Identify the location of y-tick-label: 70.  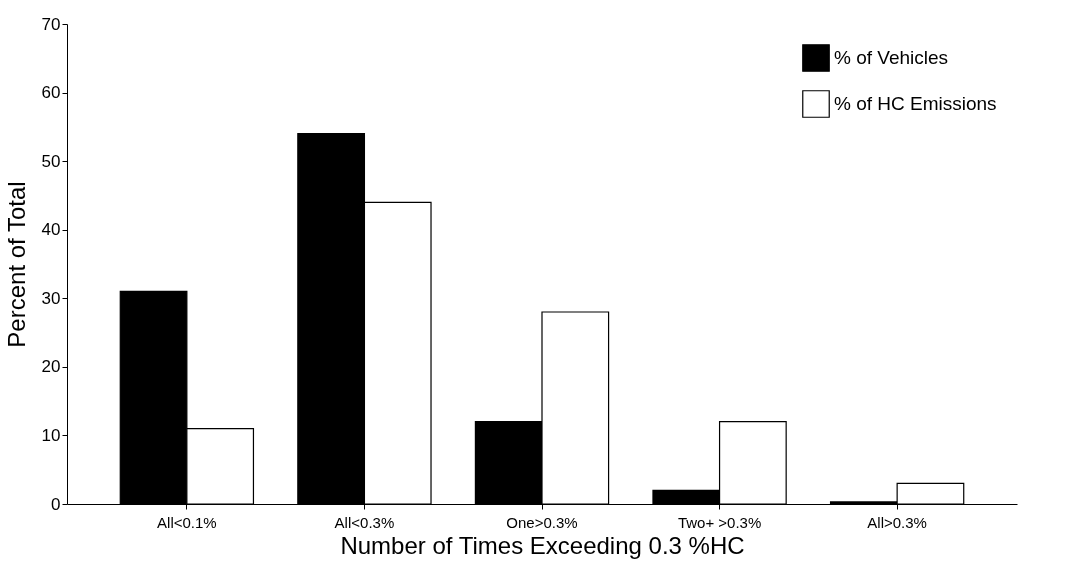
(51, 24).